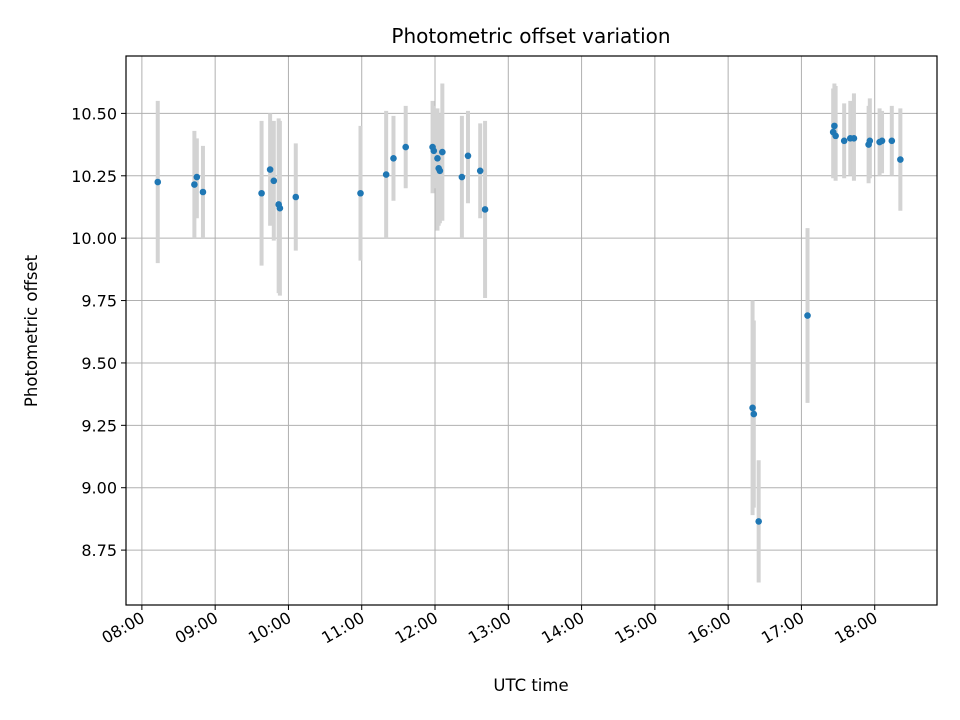 The width and height of the screenshot is (960, 720). Describe the element at coordinates (31, 330) in the screenshot. I see `y-axis-label: Photometric offset` at that location.